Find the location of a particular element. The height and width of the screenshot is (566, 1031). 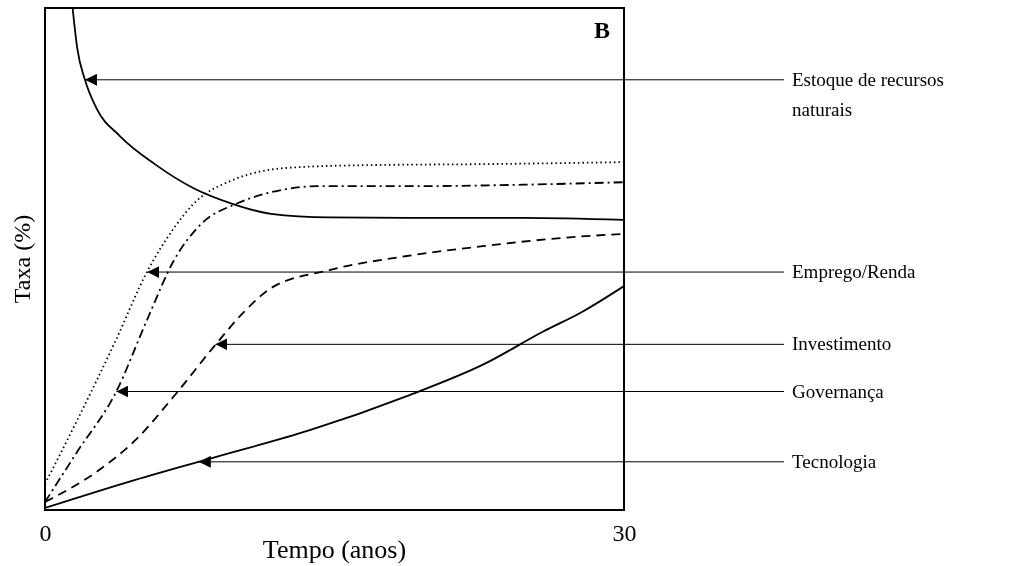

annotation: Governança is located at coordinates (838, 391).